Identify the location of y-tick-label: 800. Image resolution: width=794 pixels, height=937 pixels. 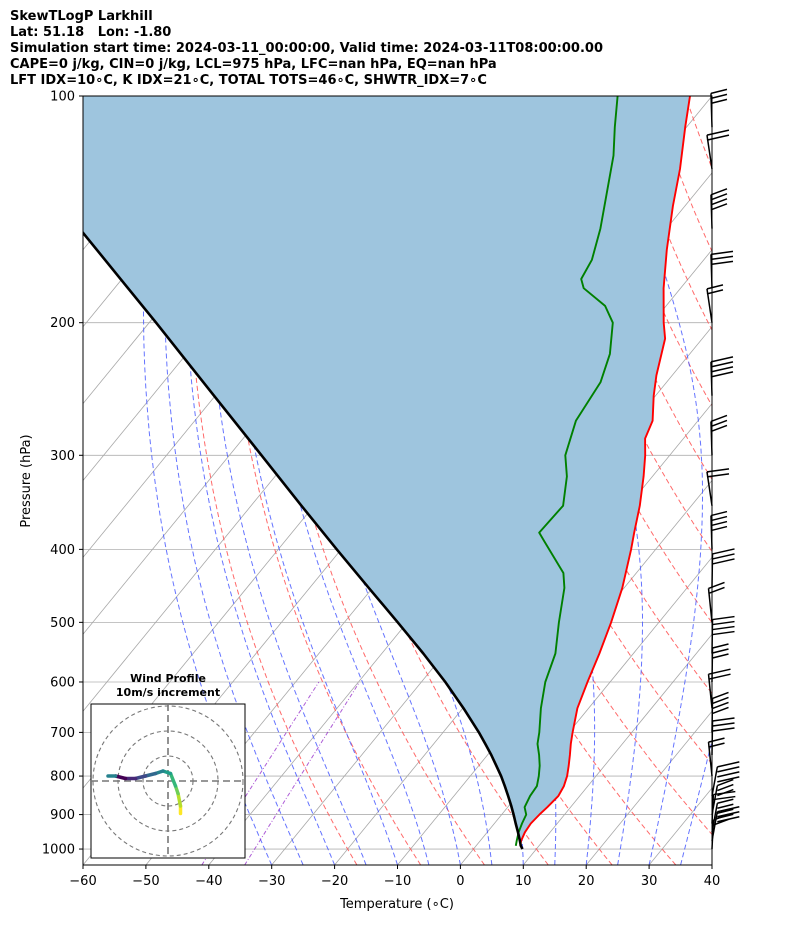
(62, 777).